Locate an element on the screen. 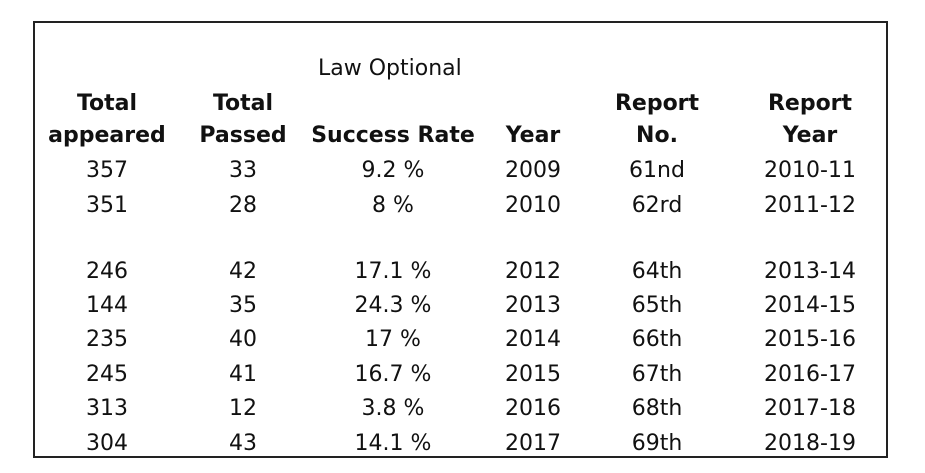 The height and width of the screenshot is (473, 925). cell-report-year: 2016-17 is located at coordinates (810, 374).